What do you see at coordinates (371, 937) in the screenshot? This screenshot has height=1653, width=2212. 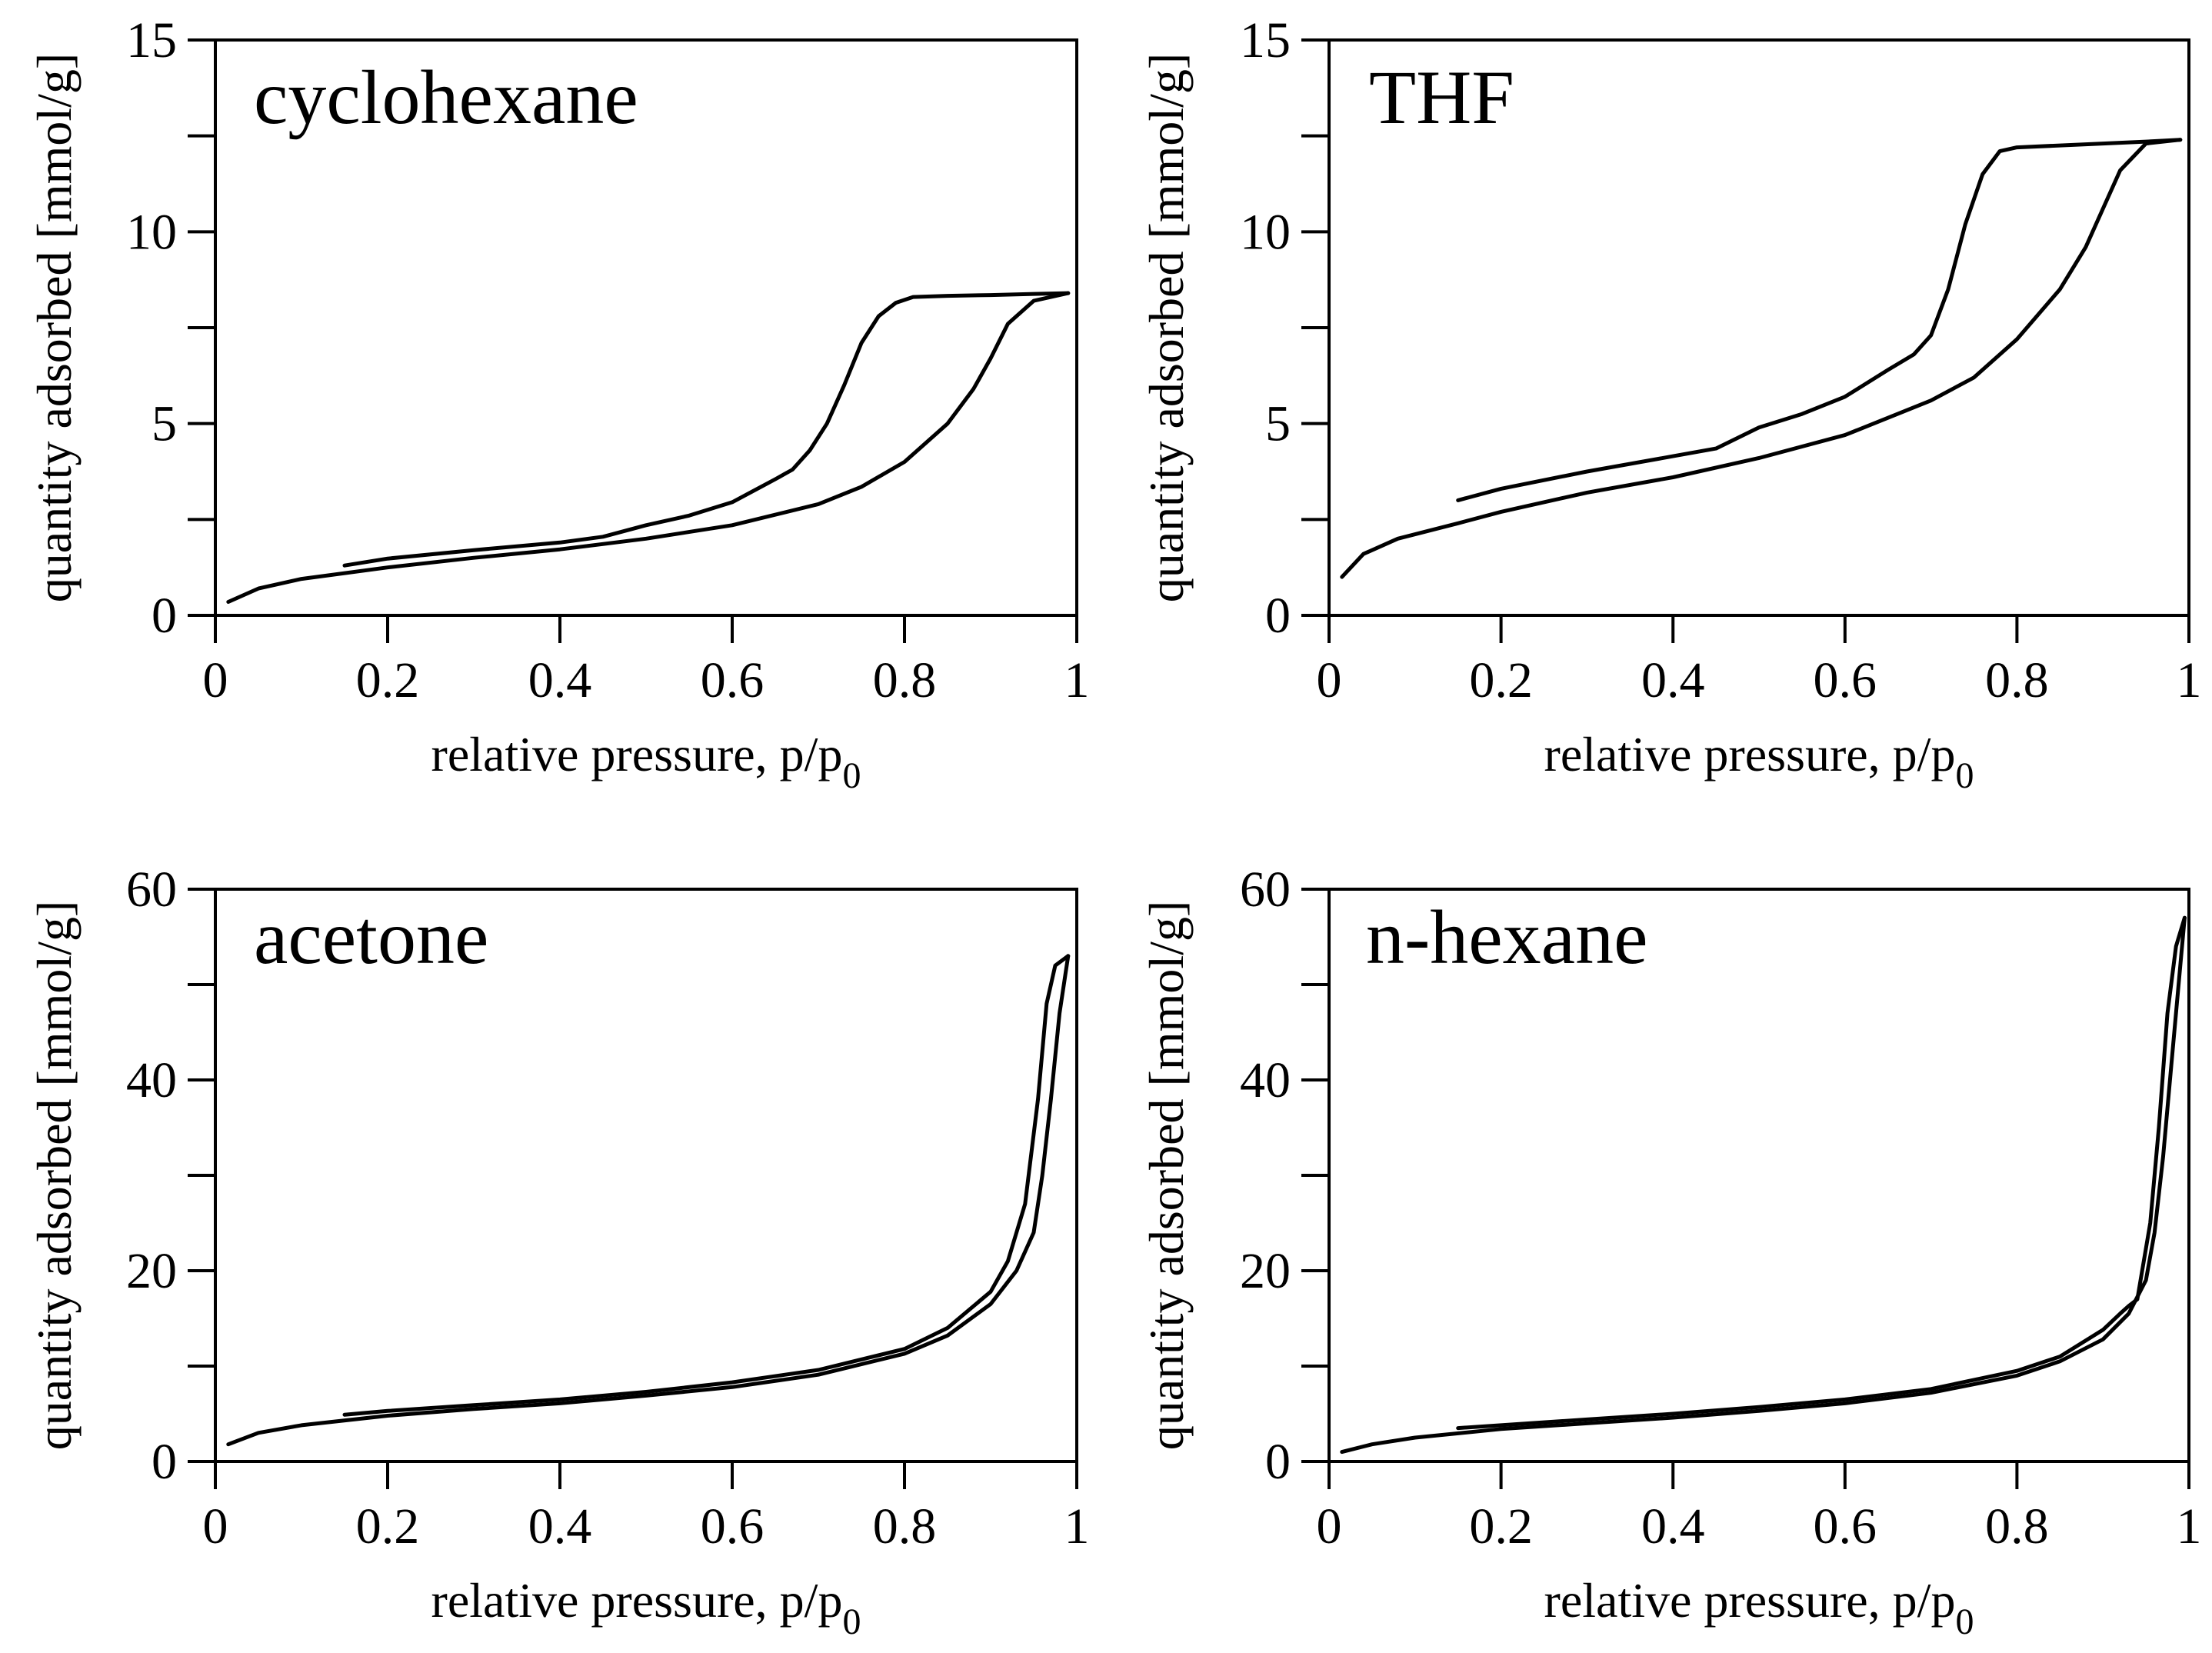 I see `panel-title: acetone` at bounding box center [371, 937].